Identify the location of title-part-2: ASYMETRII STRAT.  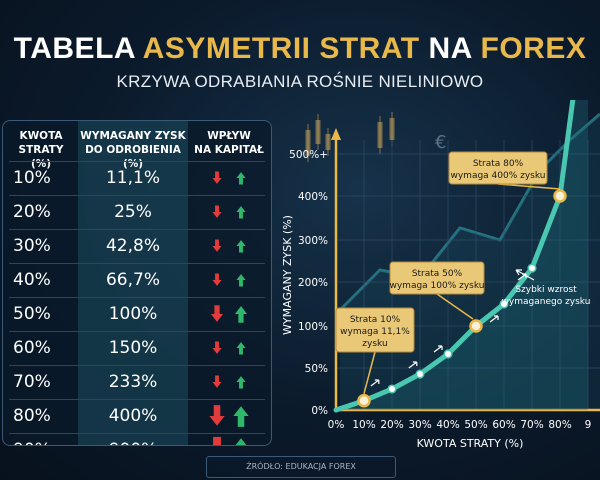
(281, 48).